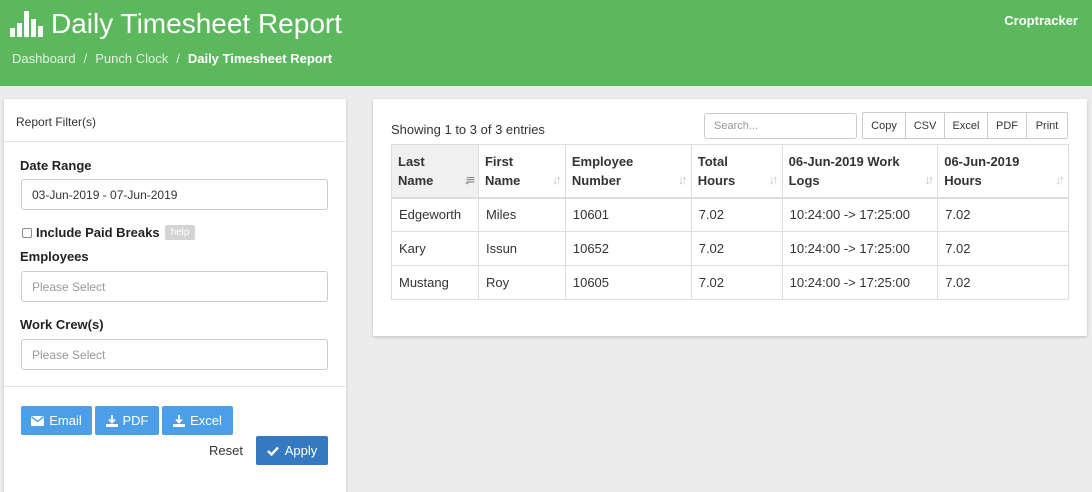 Image resolution: width=1092 pixels, height=492 pixels. Describe the element at coordinates (62, 324) in the screenshot. I see `work-crews-label: Work Crew(s)` at that location.